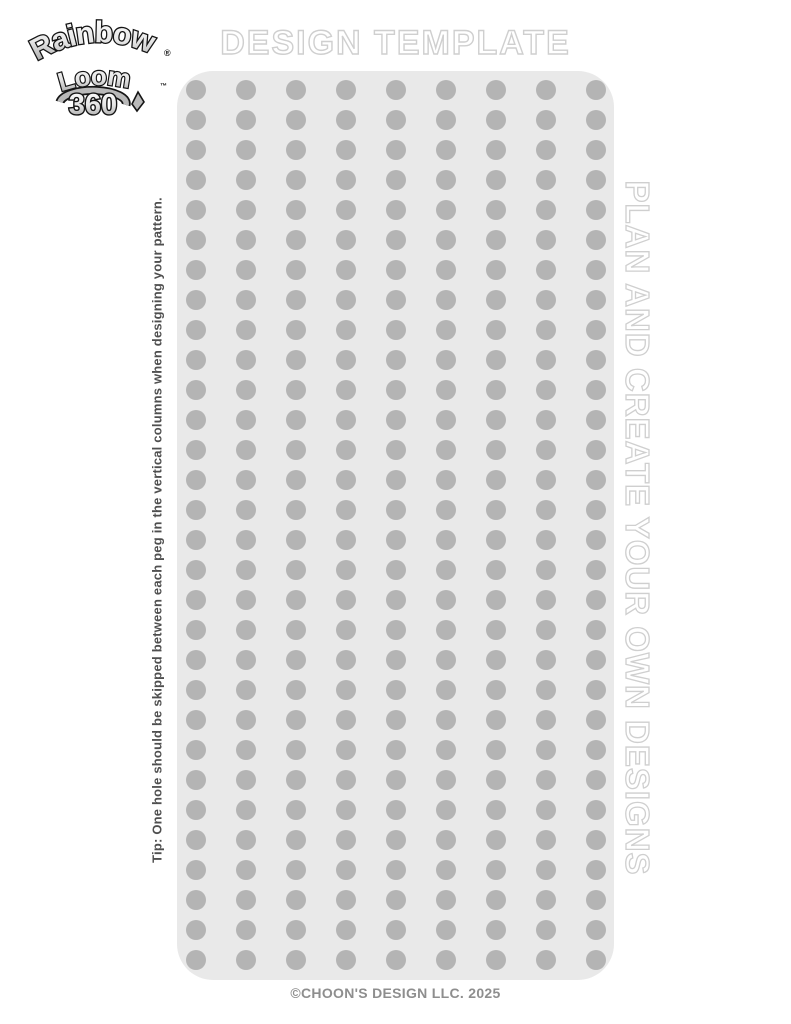 This screenshot has height=1024, width=791. I want to click on logo-360-text: 360, so click(93, 104).